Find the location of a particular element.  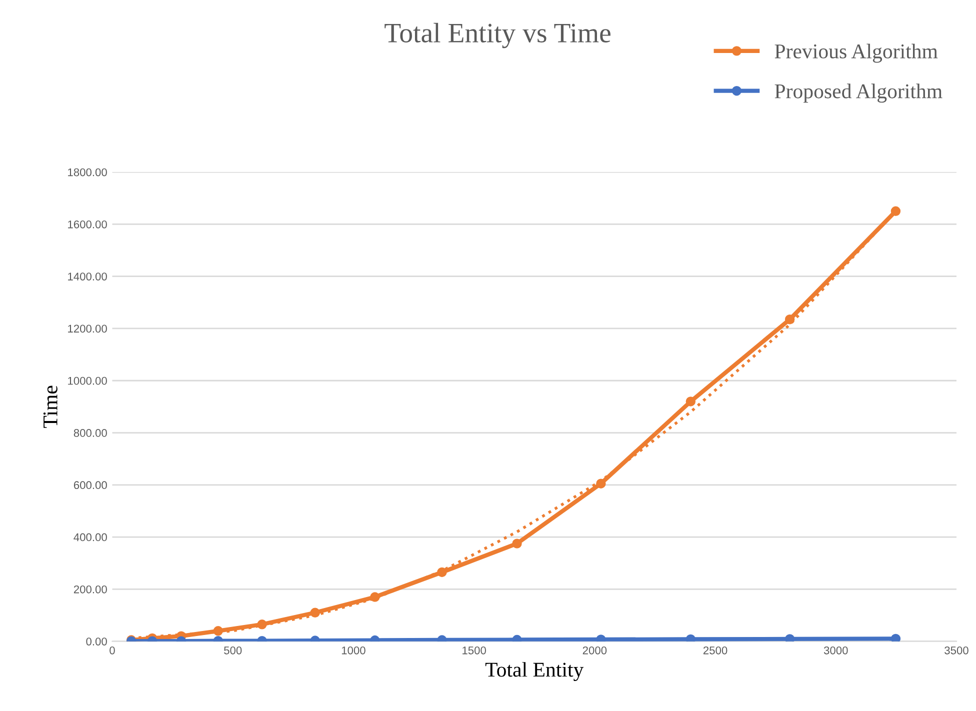

x-tick-label: 500 is located at coordinates (233, 650).